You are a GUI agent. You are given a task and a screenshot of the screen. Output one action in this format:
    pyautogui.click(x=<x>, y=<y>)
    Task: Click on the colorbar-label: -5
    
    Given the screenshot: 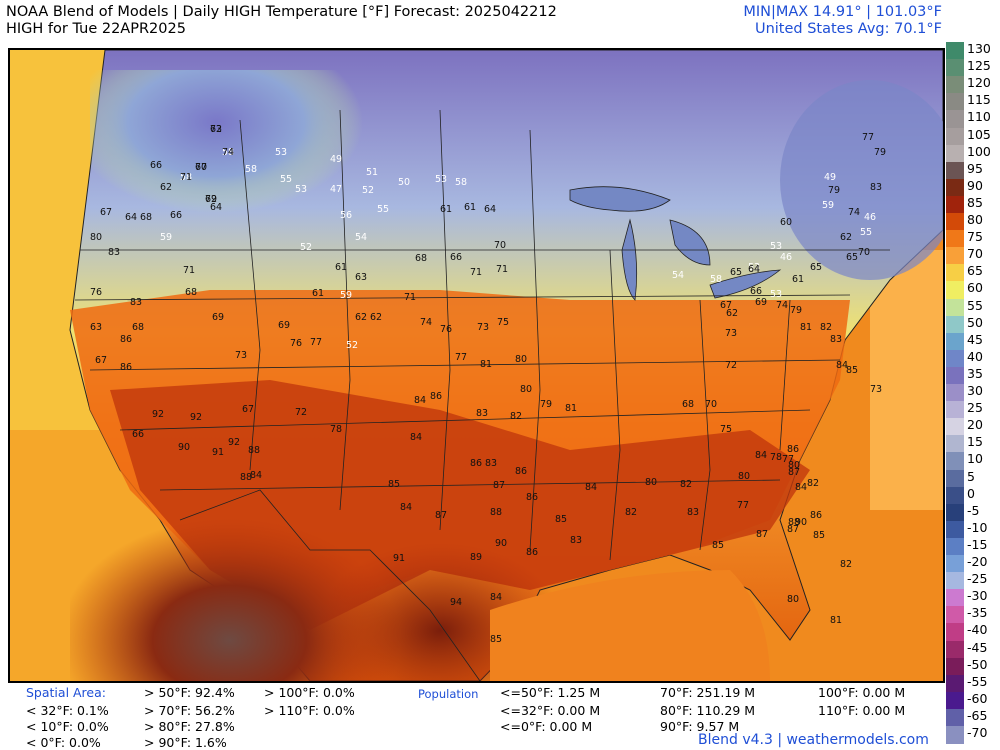 What is the action you would take?
    pyautogui.click(x=973, y=510)
    